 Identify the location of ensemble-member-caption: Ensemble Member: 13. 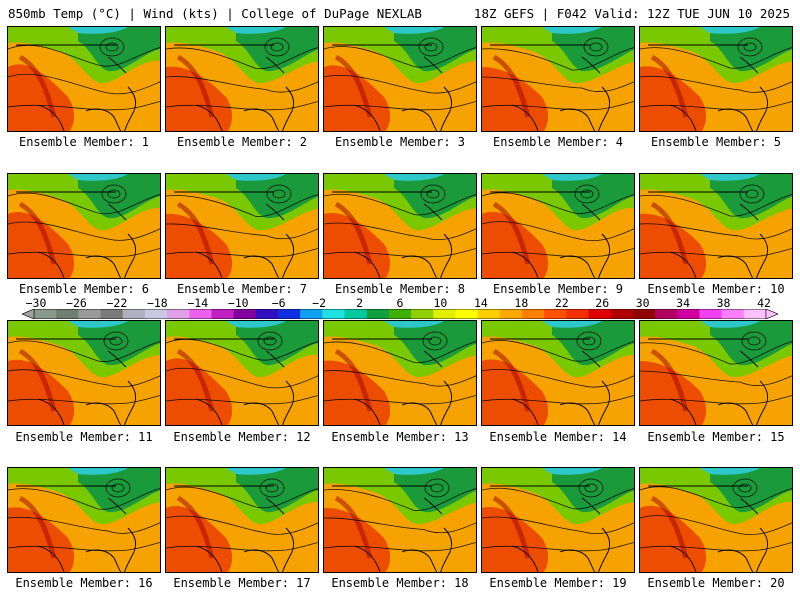
(400, 437).